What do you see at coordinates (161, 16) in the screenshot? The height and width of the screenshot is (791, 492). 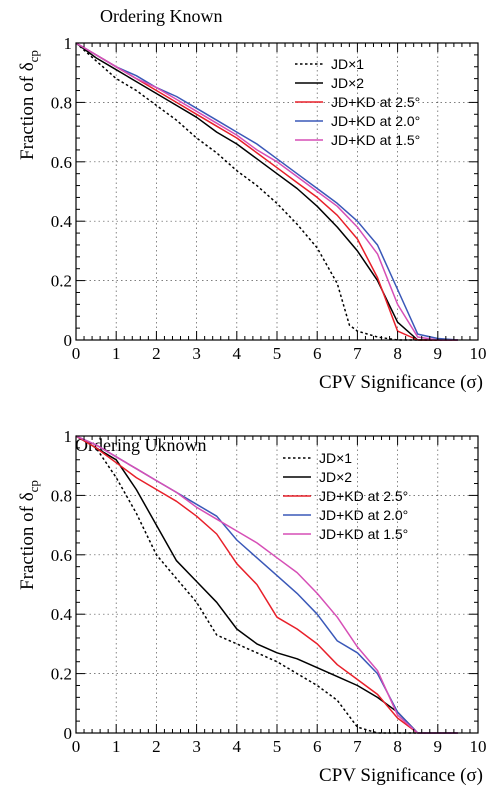 I see `panel-title: Ordering Known` at bounding box center [161, 16].